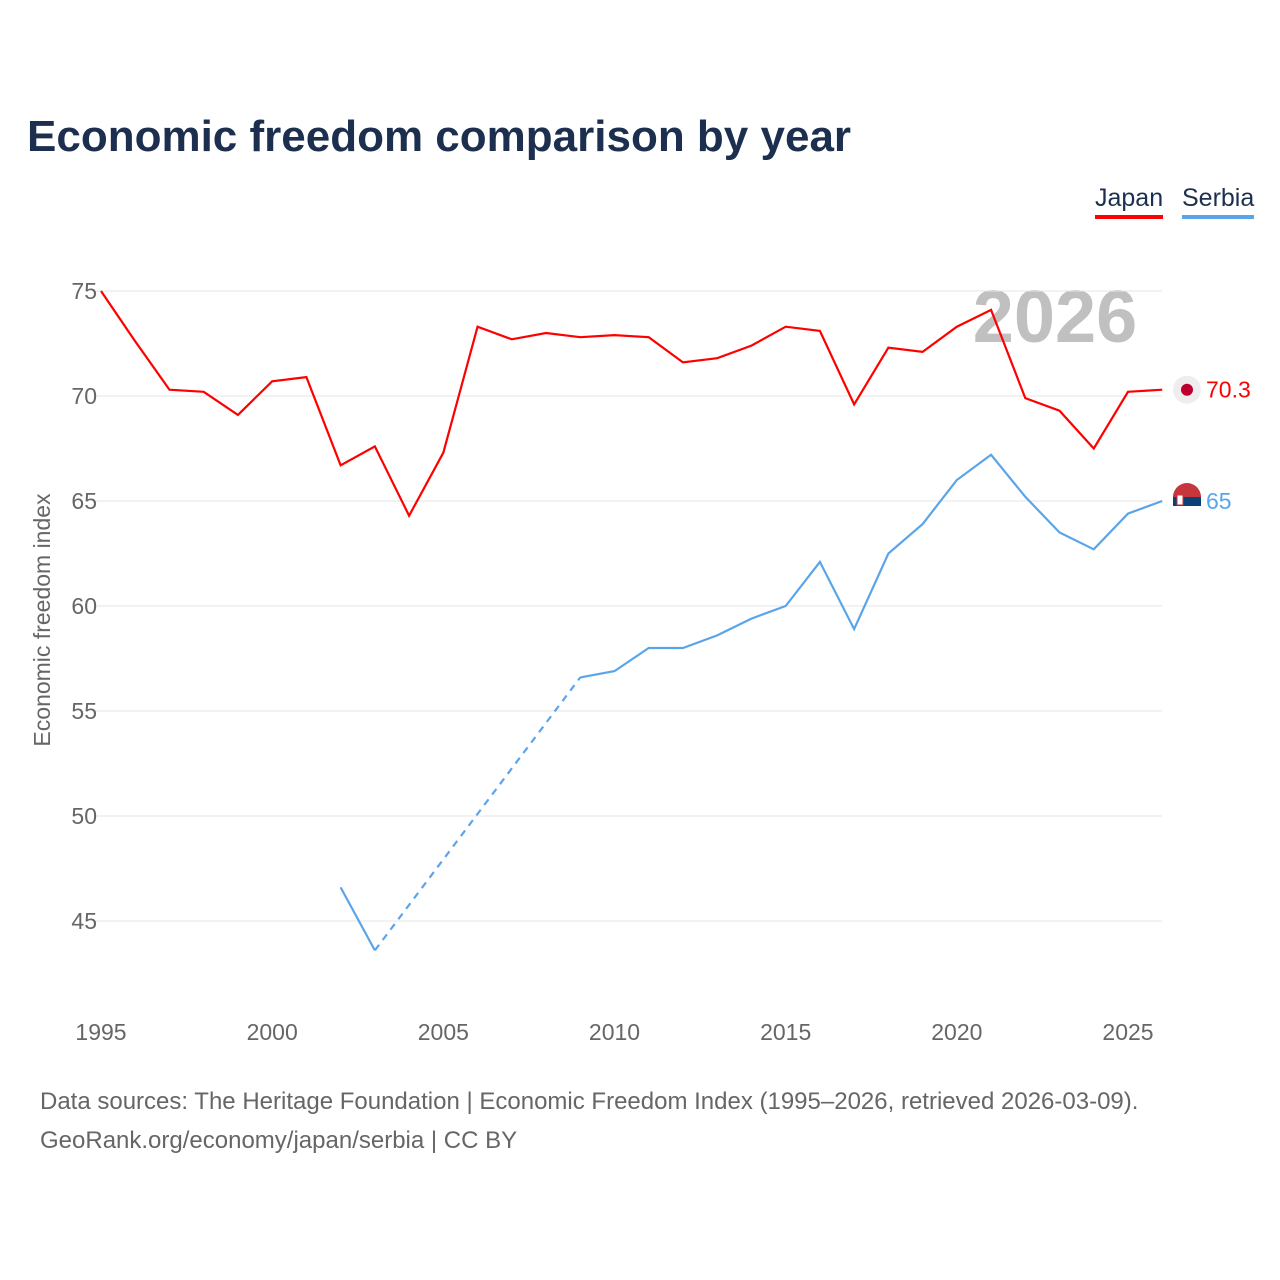 This screenshot has height=1280, width=1280. Describe the element at coordinates (84, 291) in the screenshot. I see `y-tick-label: 75` at that location.